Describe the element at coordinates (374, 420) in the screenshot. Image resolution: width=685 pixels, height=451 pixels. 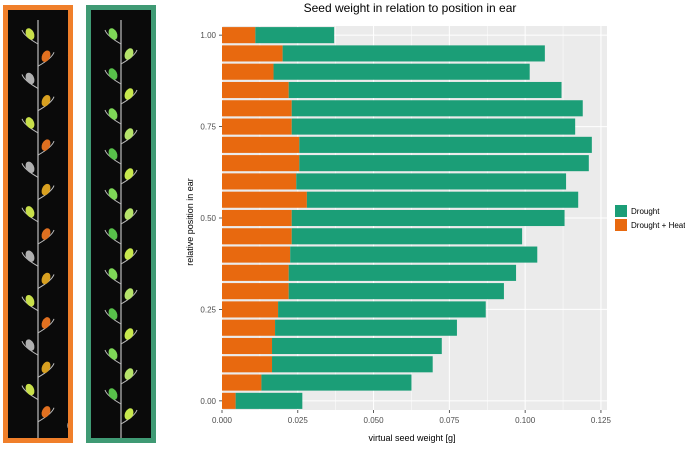
I see `x-tick-label: 0.050` at that location.